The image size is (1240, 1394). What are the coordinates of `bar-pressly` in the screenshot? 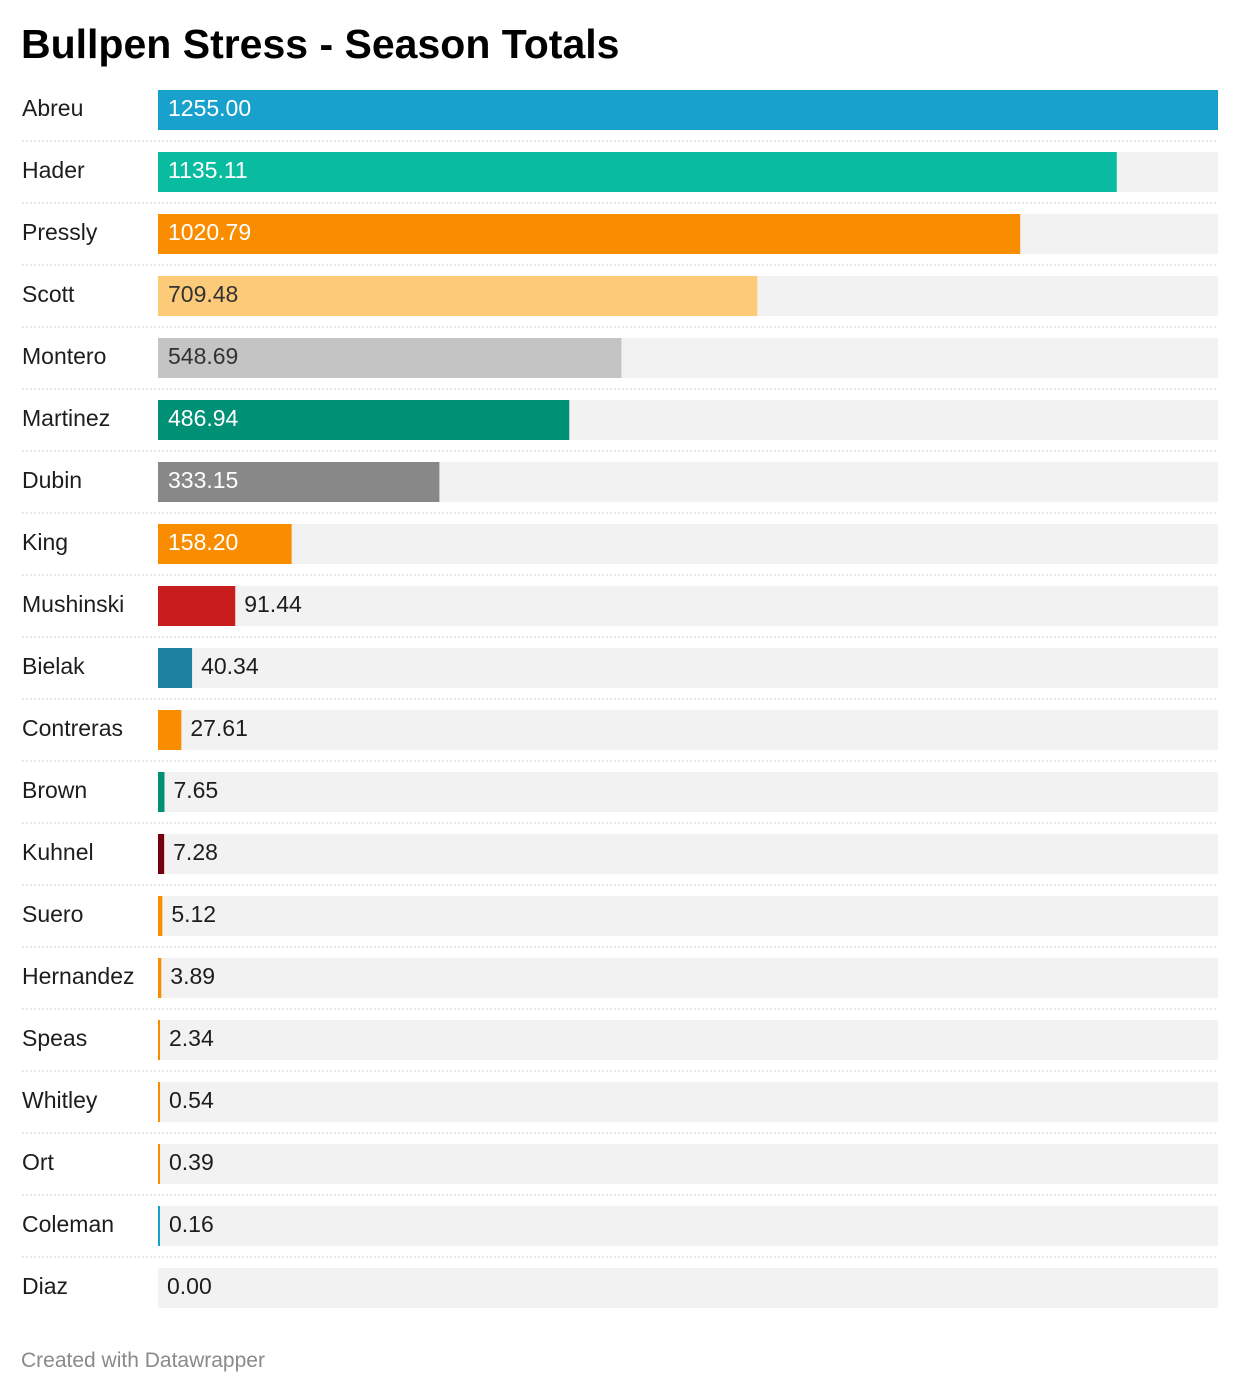 It's located at (589, 234).